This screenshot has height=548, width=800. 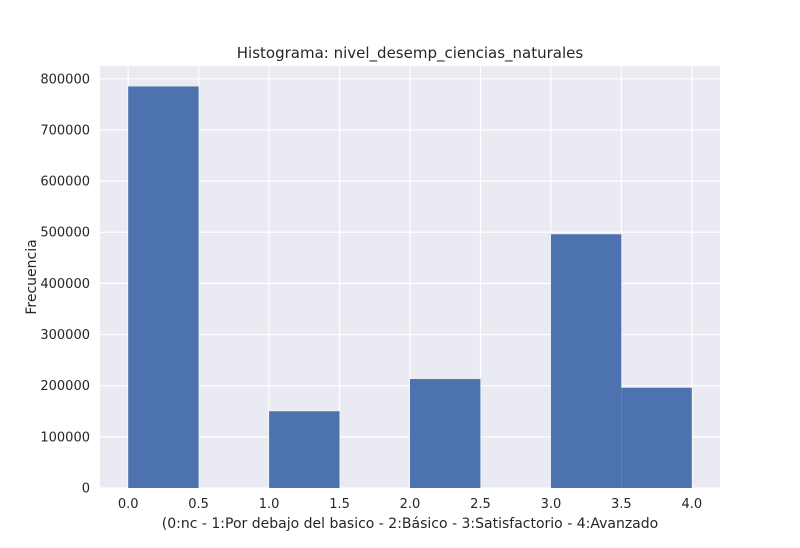 What do you see at coordinates (32, 276) in the screenshot?
I see `y-axis-label: Frecuencia` at bounding box center [32, 276].